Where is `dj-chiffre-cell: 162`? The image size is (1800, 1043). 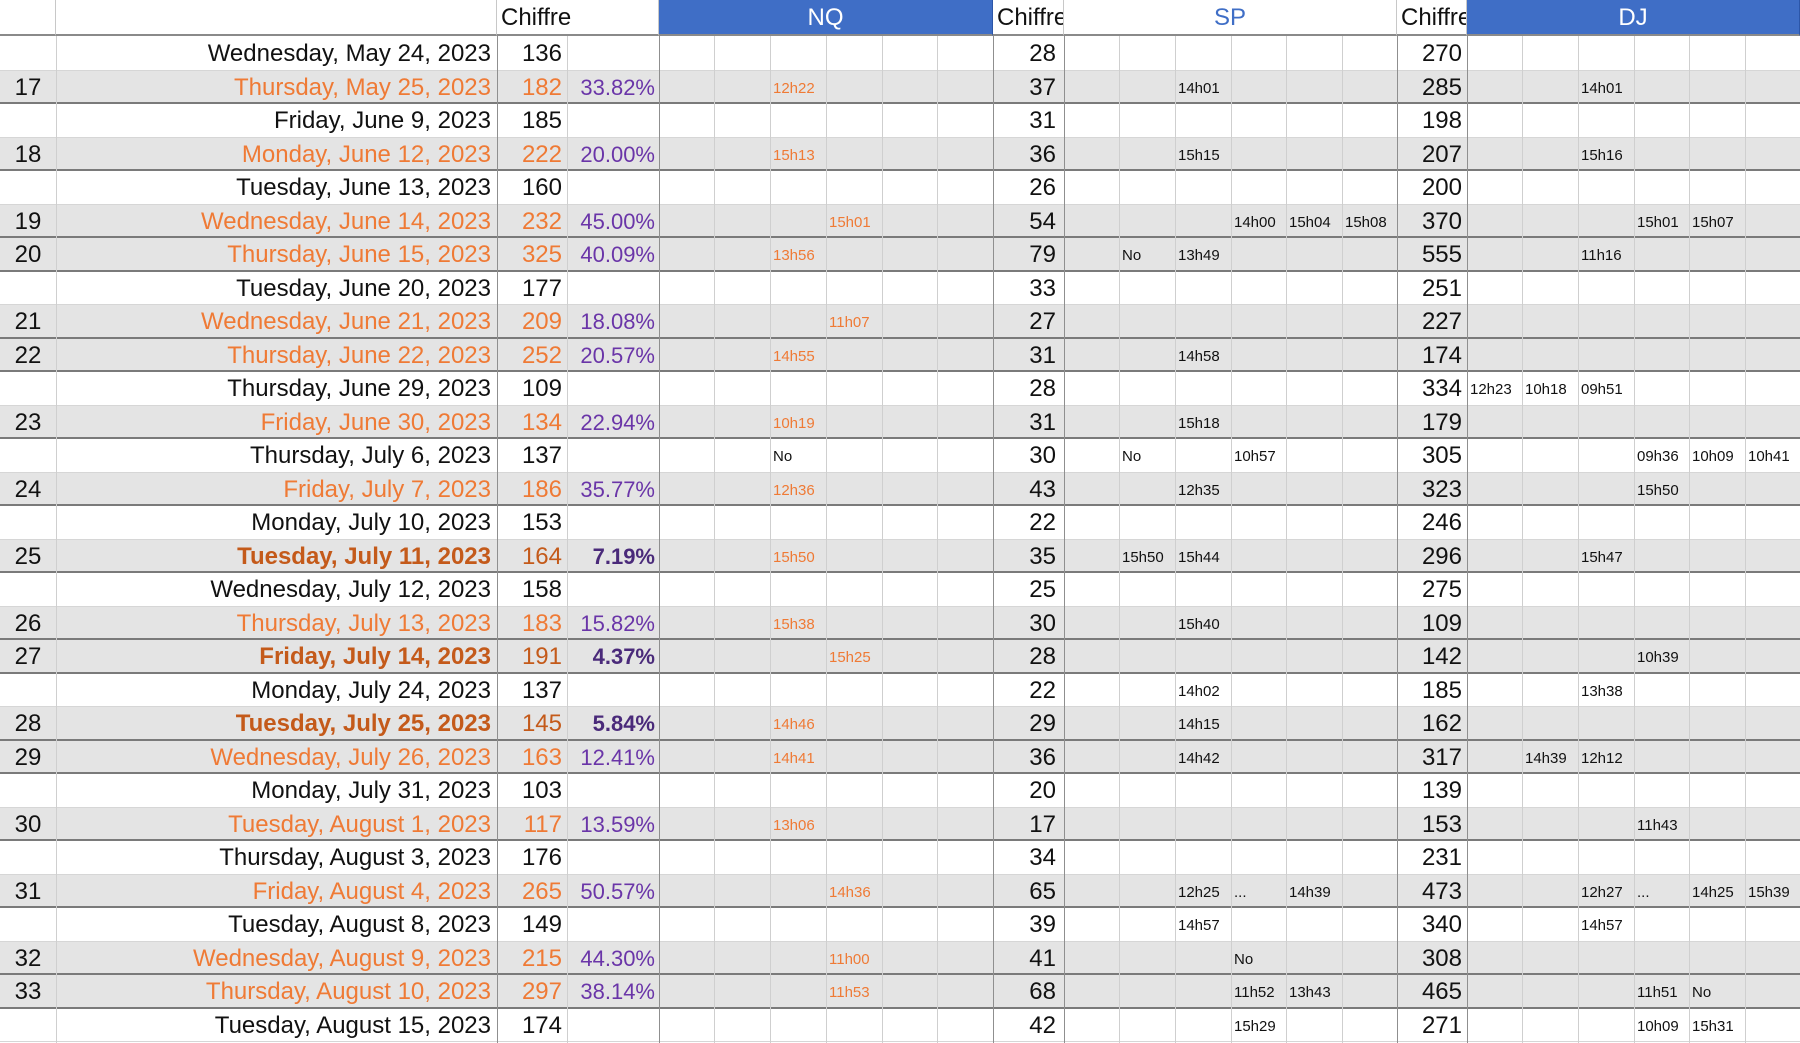 dj-chiffre-cell: 162 is located at coordinates (1441, 723).